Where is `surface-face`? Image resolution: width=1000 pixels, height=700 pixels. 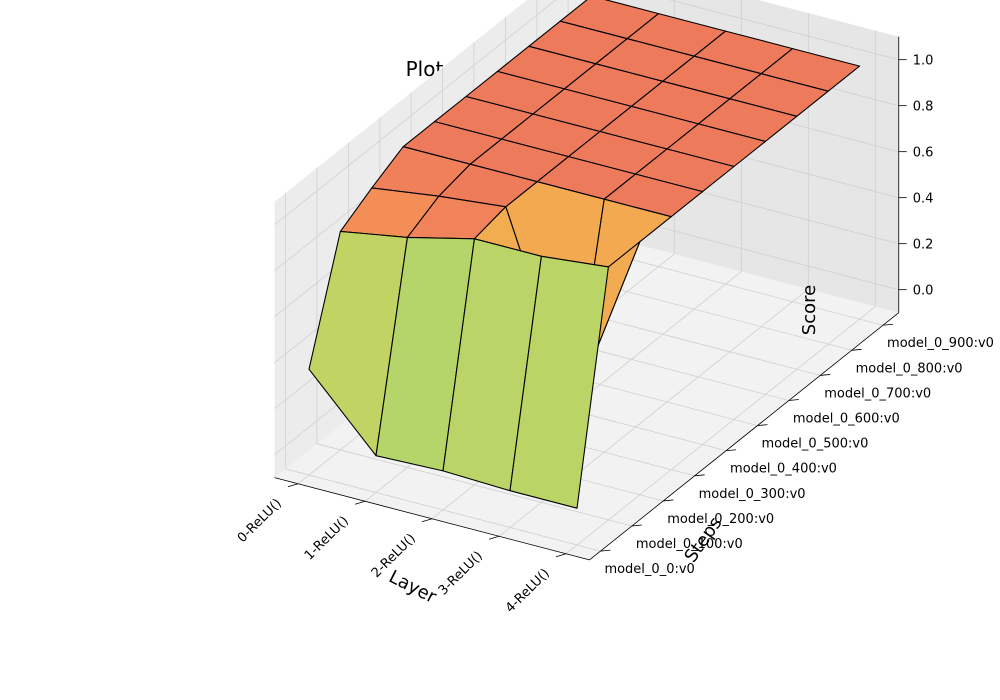 surface-face is located at coordinates (559, 382).